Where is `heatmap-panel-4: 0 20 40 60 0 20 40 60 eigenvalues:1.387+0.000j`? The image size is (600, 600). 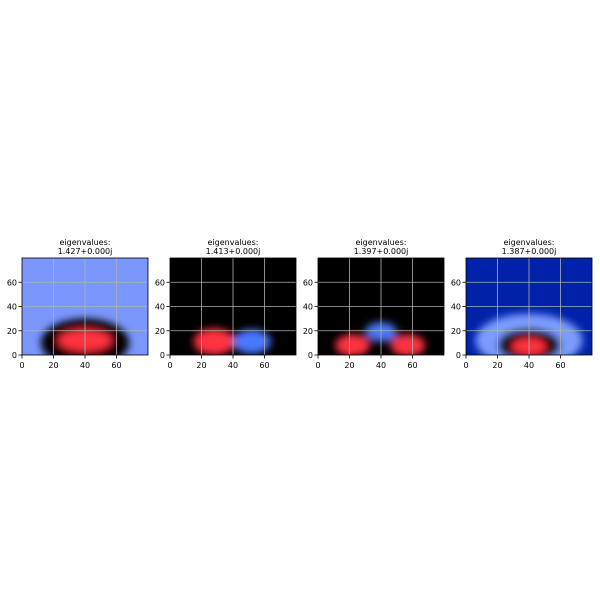
heatmap-panel-4: 0 20 40 60 0 20 40 60 eigenvalues:1.387+0.000j is located at coordinates (522, 304).